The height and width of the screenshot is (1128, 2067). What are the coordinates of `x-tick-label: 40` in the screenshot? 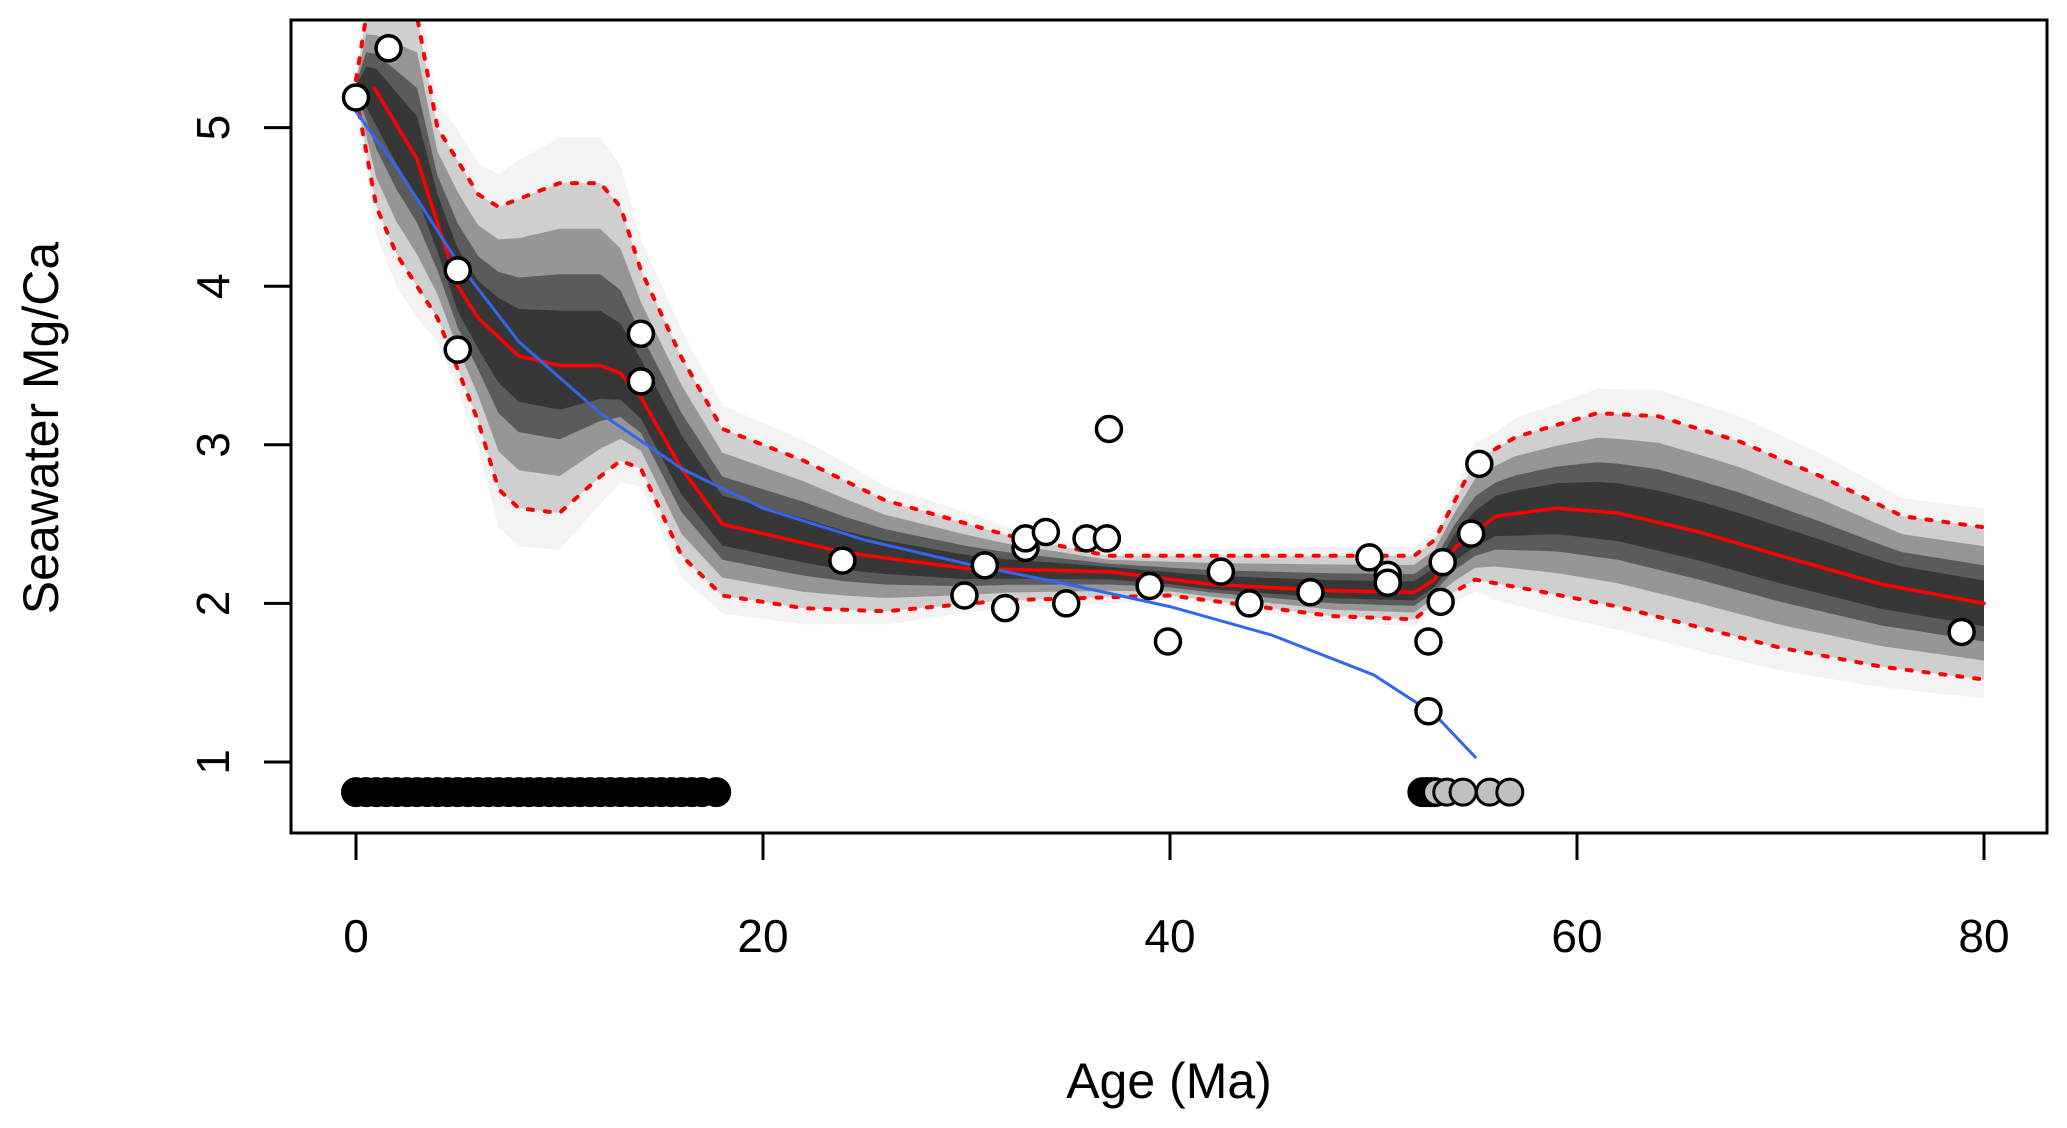 It's located at (1169, 936).